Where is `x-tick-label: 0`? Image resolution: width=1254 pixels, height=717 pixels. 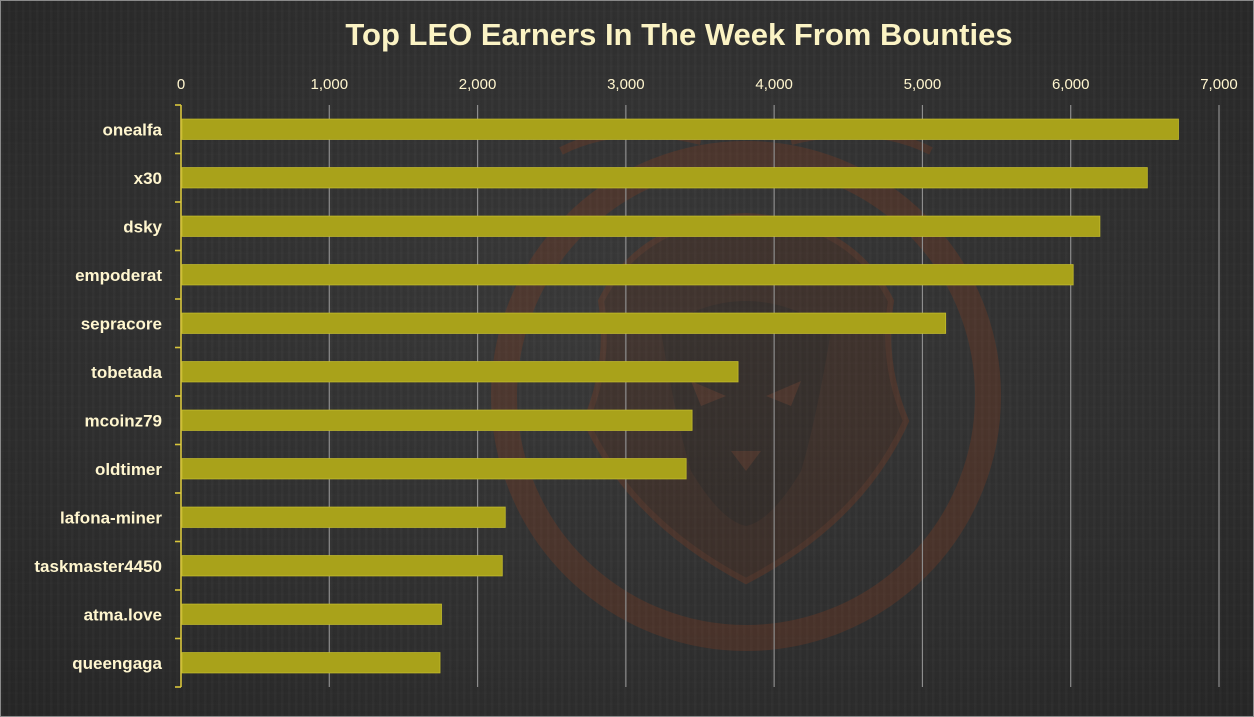
x-tick-label: 0 is located at coordinates (181, 84).